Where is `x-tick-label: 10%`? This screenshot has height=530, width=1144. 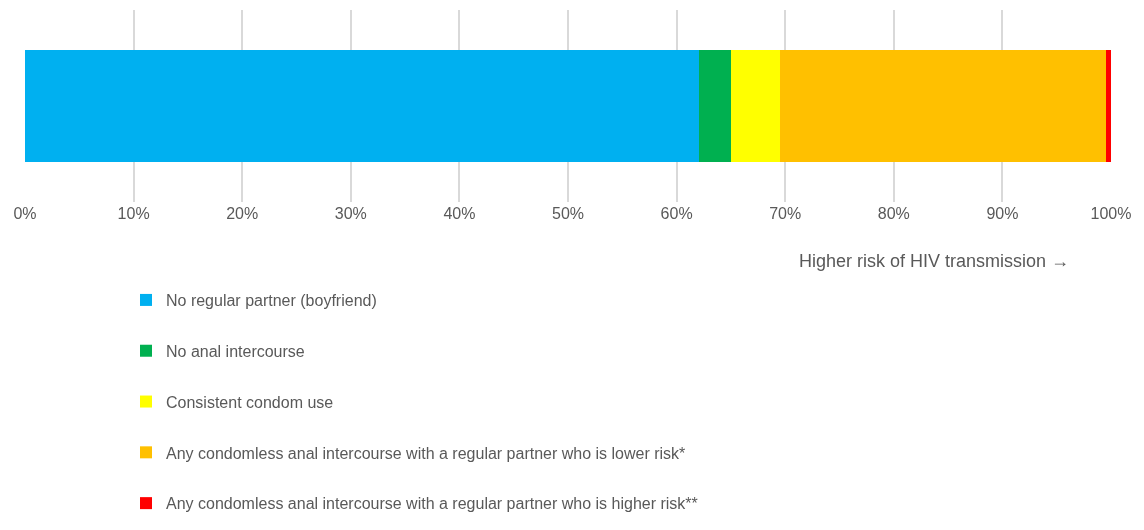 x-tick-label: 10% is located at coordinates (133, 213).